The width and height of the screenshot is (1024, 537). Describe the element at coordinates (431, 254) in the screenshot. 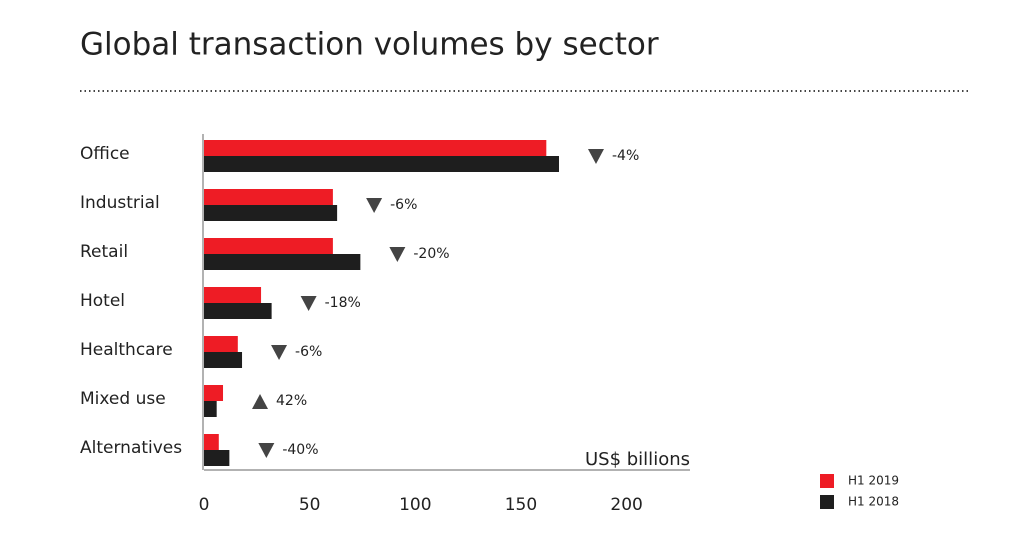

I see `change-label: -20%` at that location.